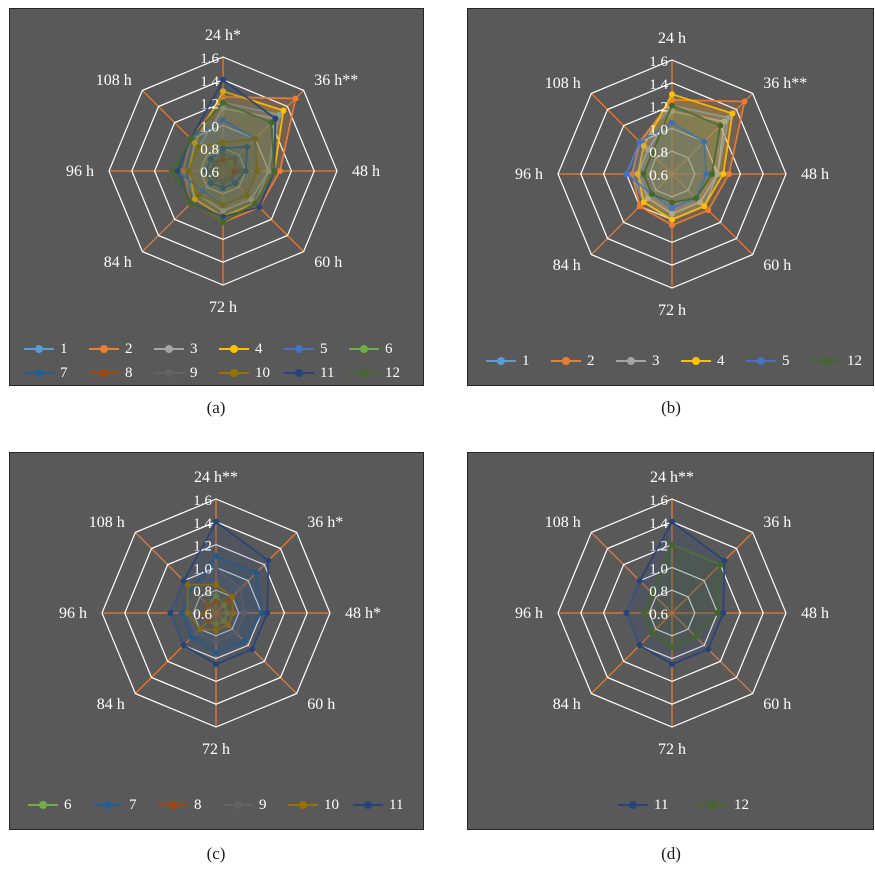  What do you see at coordinates (125, 805) in the screenshot?
I see `legend-item-7: 7` at bounding box center [125, 805].